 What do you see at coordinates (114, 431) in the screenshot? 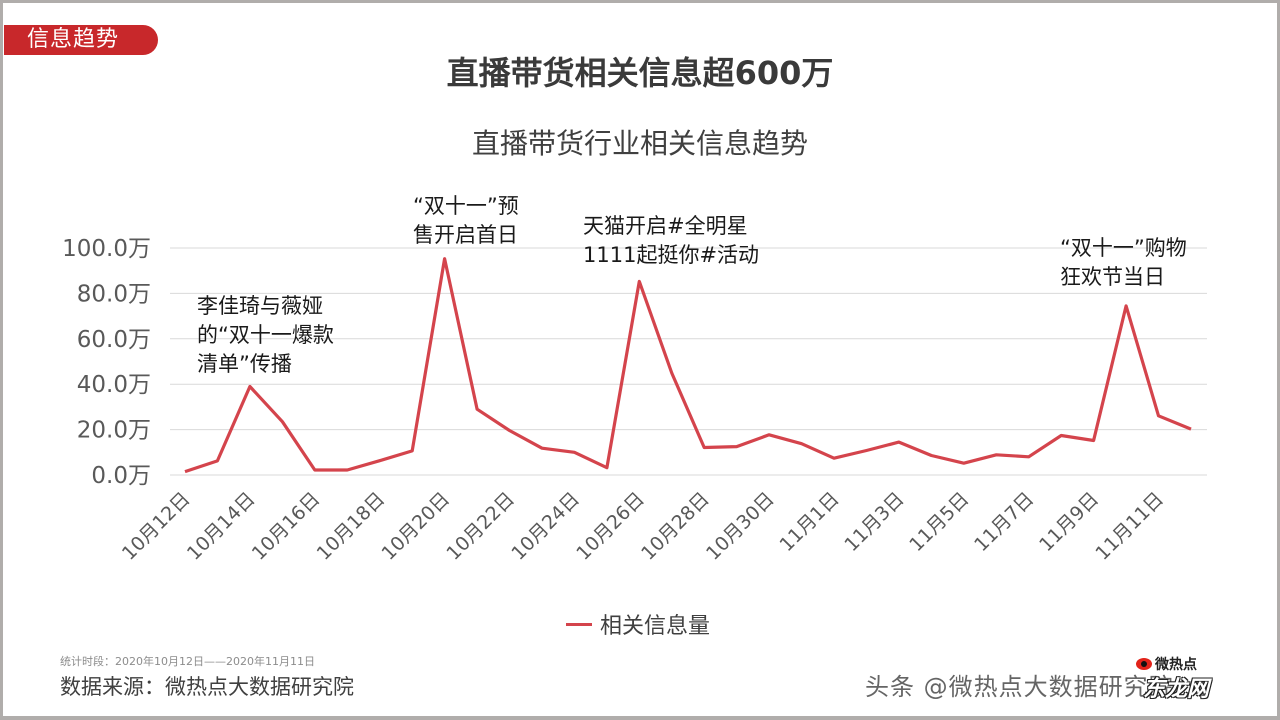
I see `y-tick-label: 20.0万` at bounding box center [114, 431].